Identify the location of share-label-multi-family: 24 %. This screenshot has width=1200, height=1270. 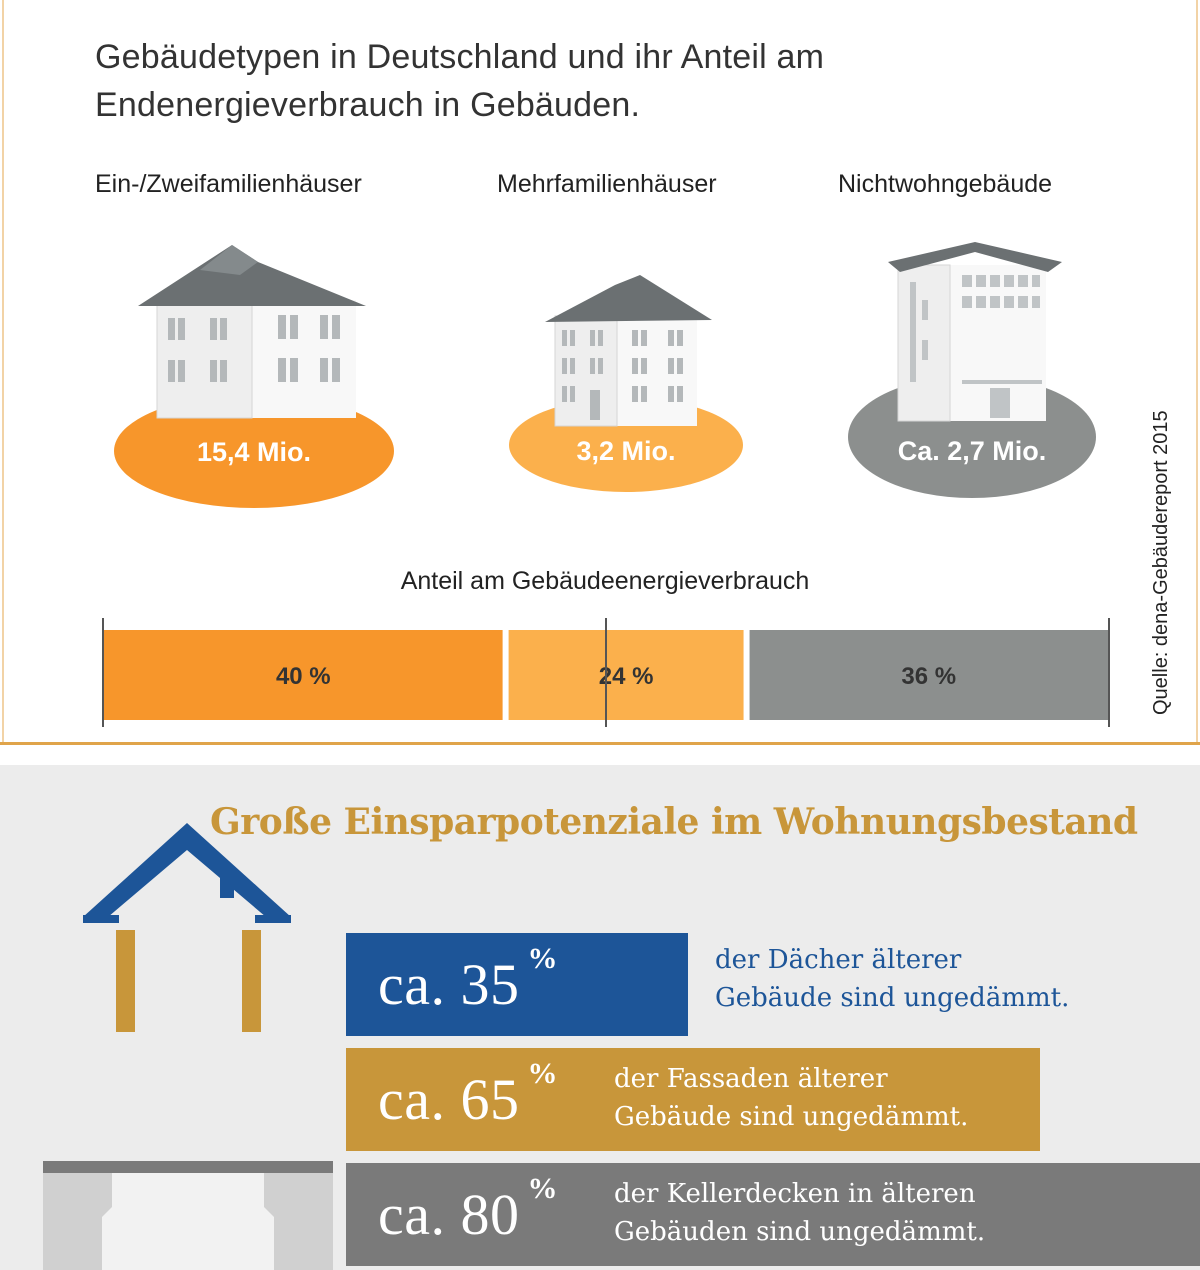
(626, 676).